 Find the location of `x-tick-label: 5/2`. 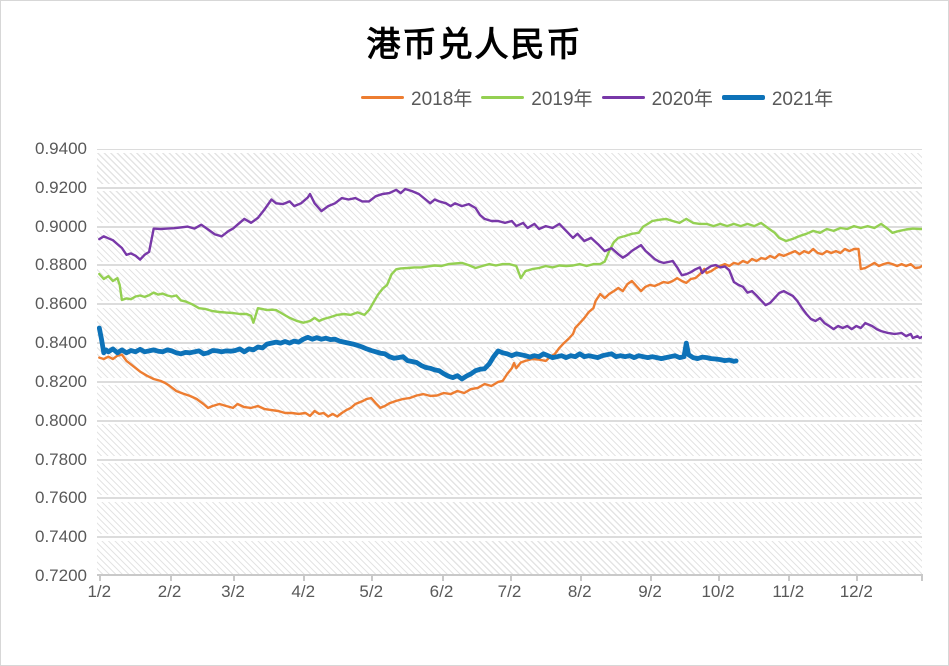

x-tick-label: 5/2 is located at coordinates (371, 591).